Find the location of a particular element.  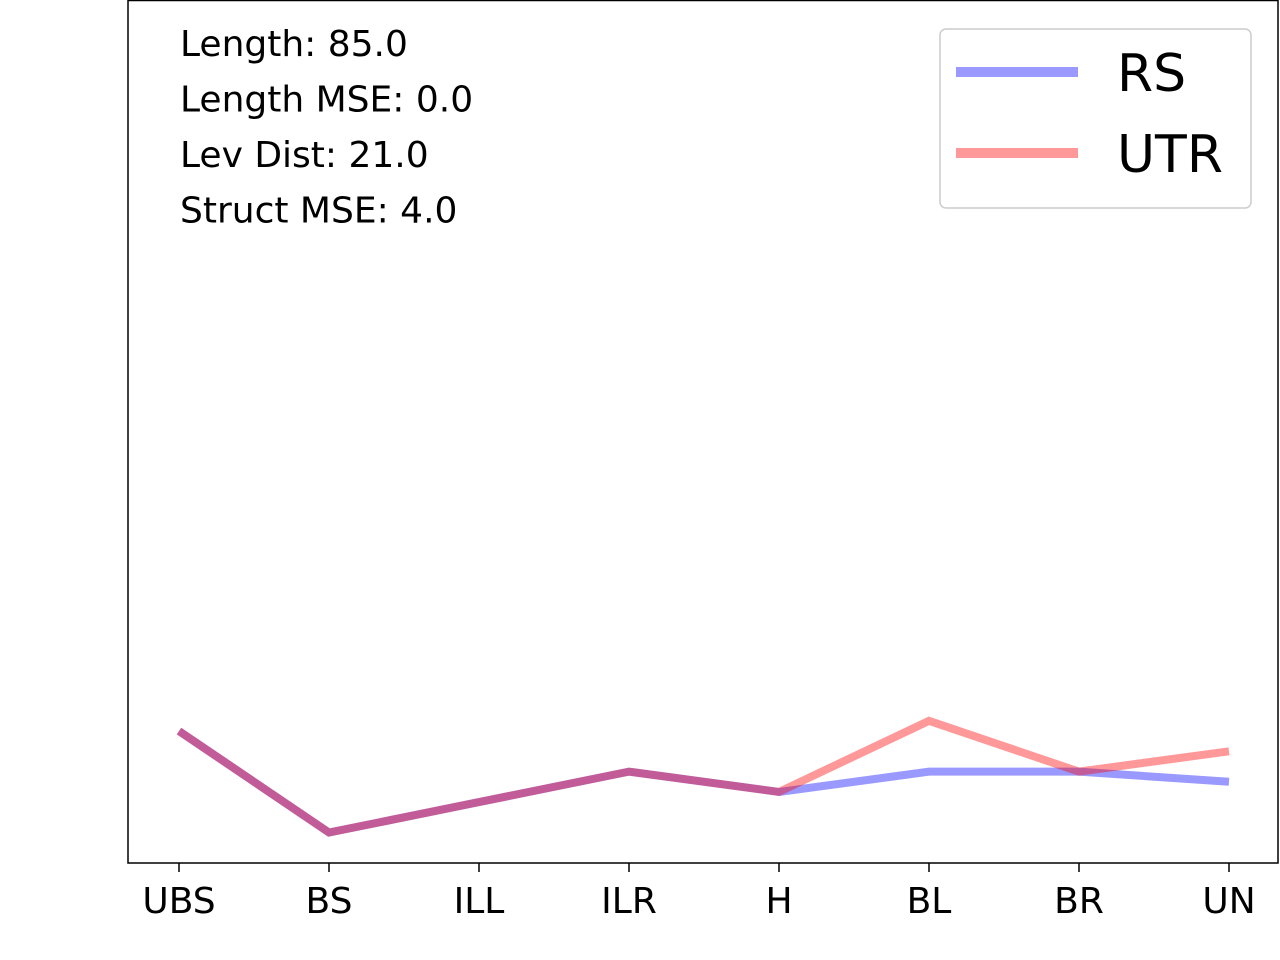

x-tick-label: BL is located at coordinates (929, 901).